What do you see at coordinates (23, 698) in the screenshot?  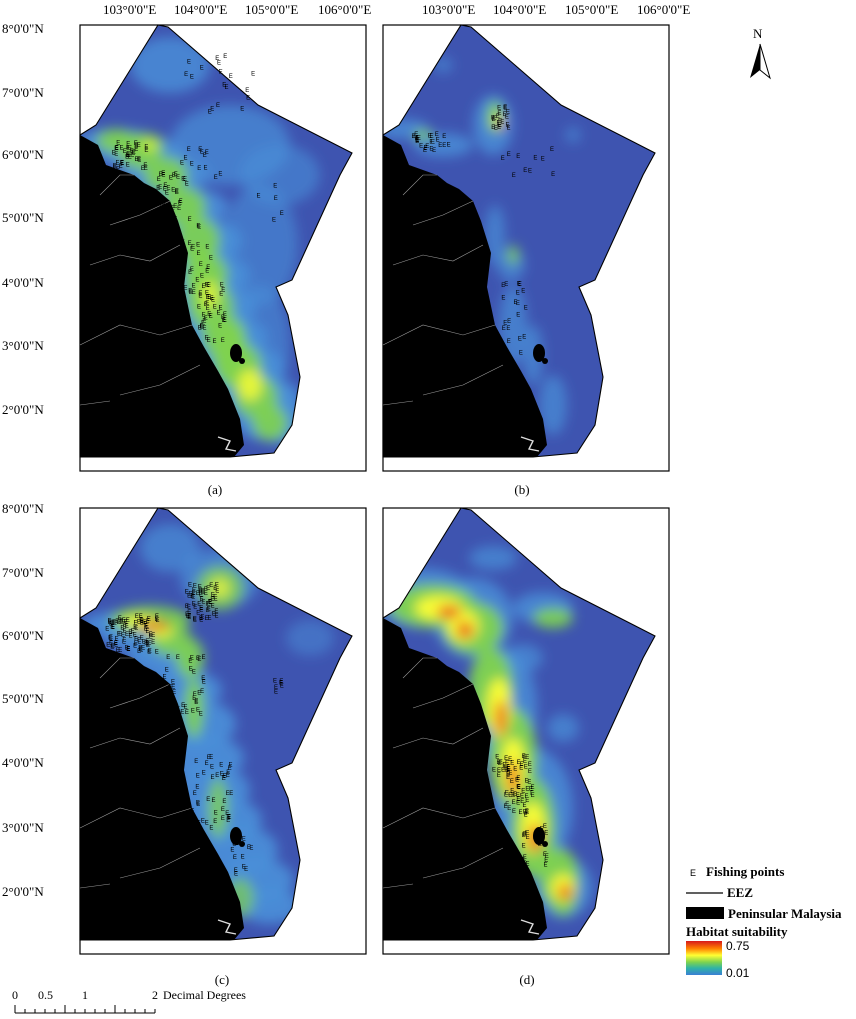 I see `lat-tick-label: 5°0'0"N` at bounding box center [23, 698].